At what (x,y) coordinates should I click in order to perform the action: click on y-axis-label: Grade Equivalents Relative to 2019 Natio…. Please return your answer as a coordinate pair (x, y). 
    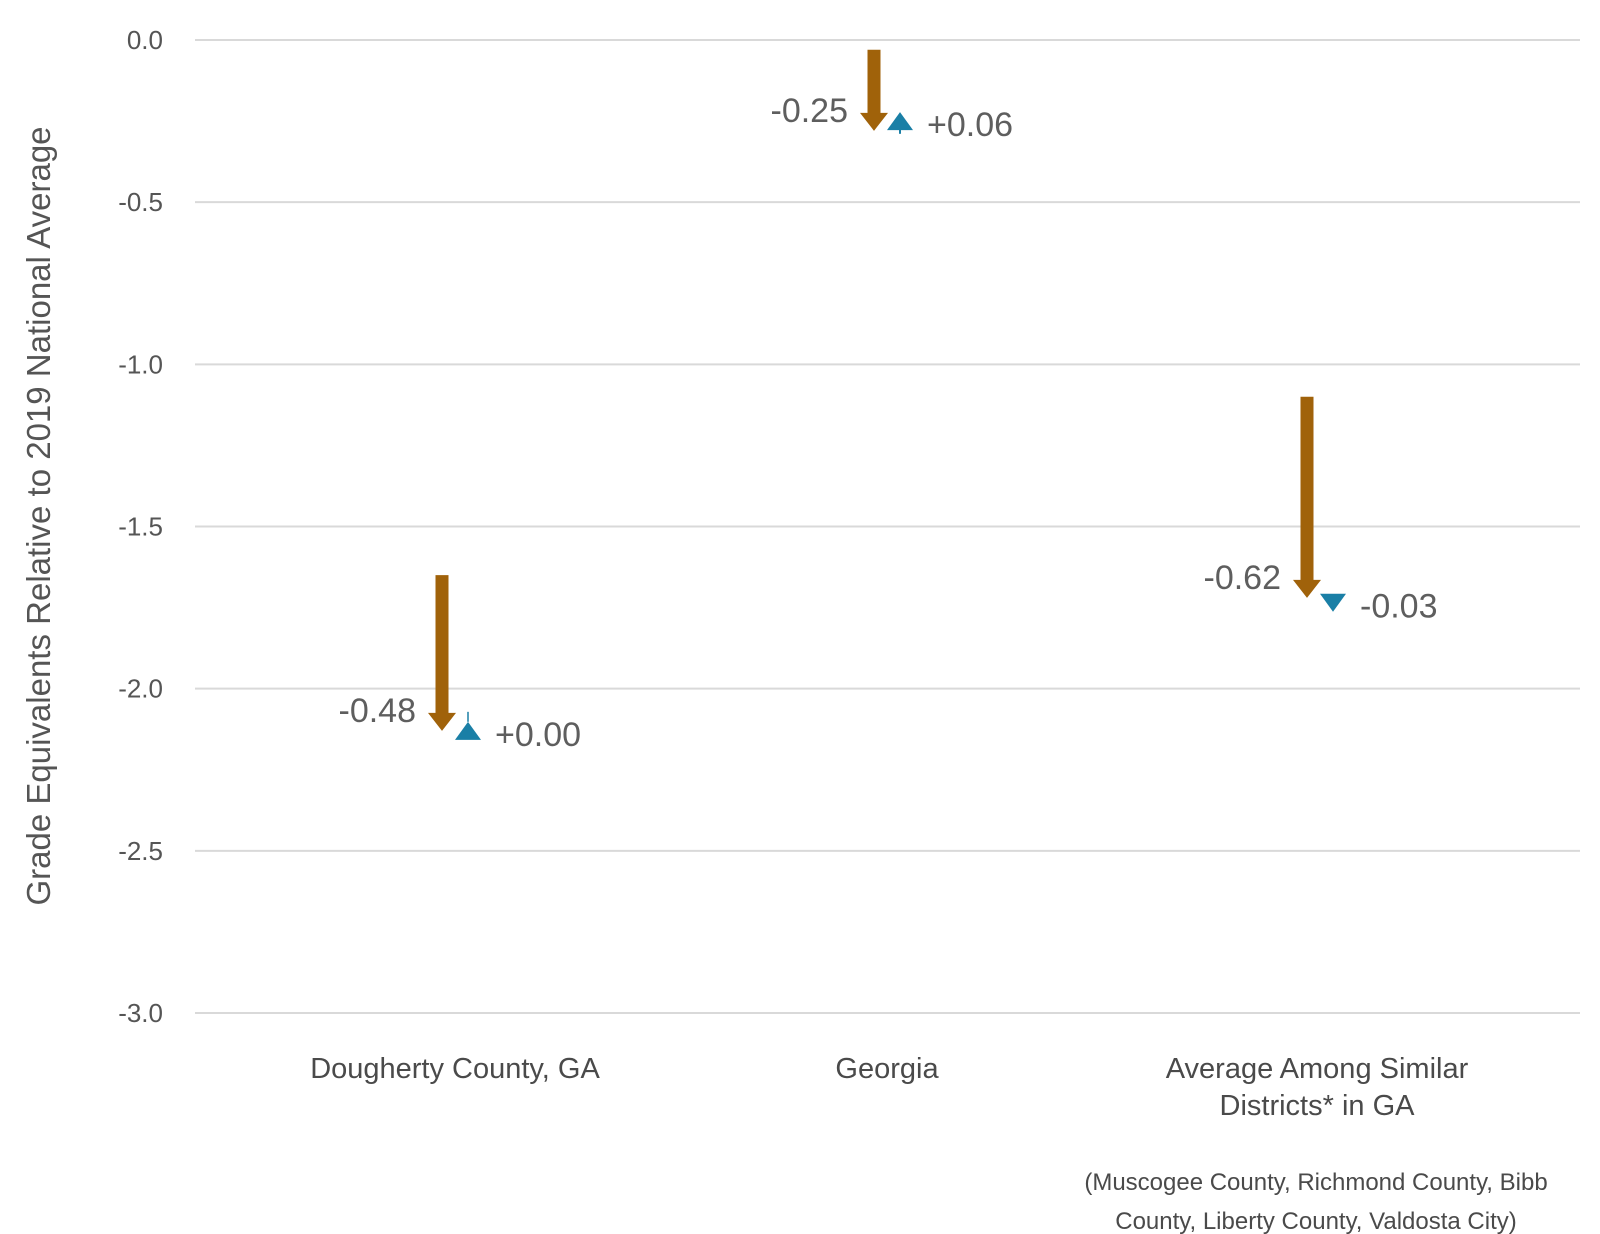
    Looking at the image, I should click on (38, 515).